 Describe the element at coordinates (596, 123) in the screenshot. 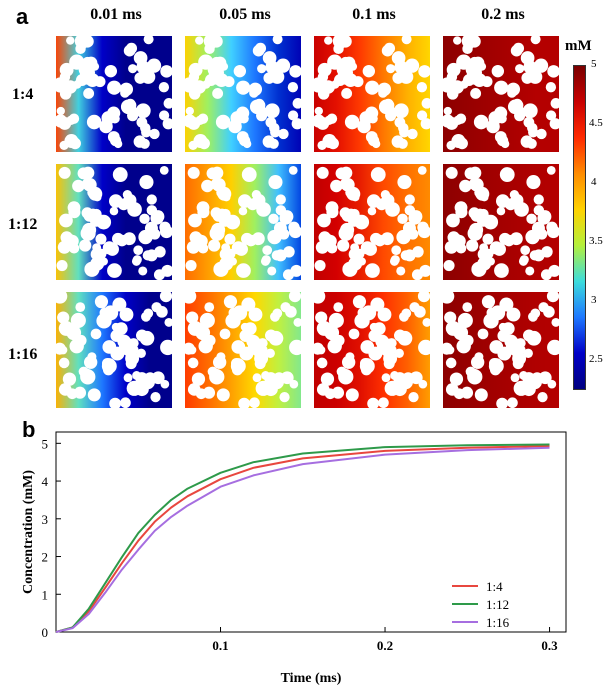

I see `colorbar-tick: 4.5` at that location.